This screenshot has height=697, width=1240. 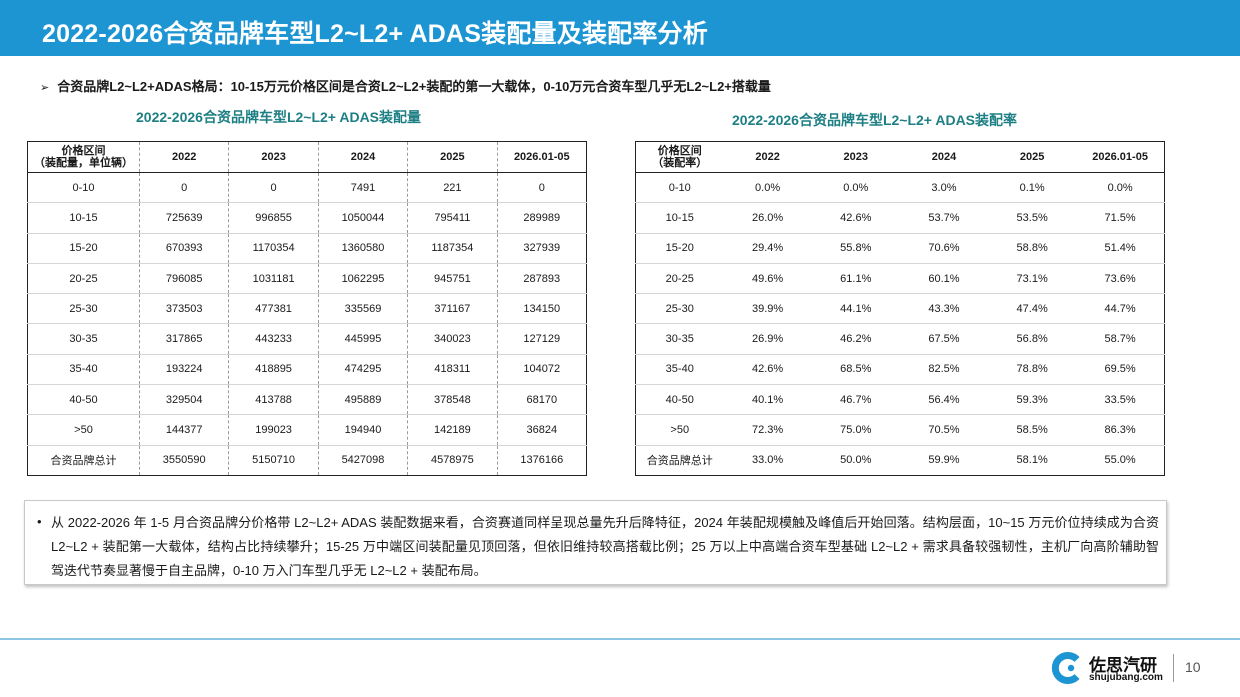 I want to click on price-range-cell: >50, so click(x=679, y=430).